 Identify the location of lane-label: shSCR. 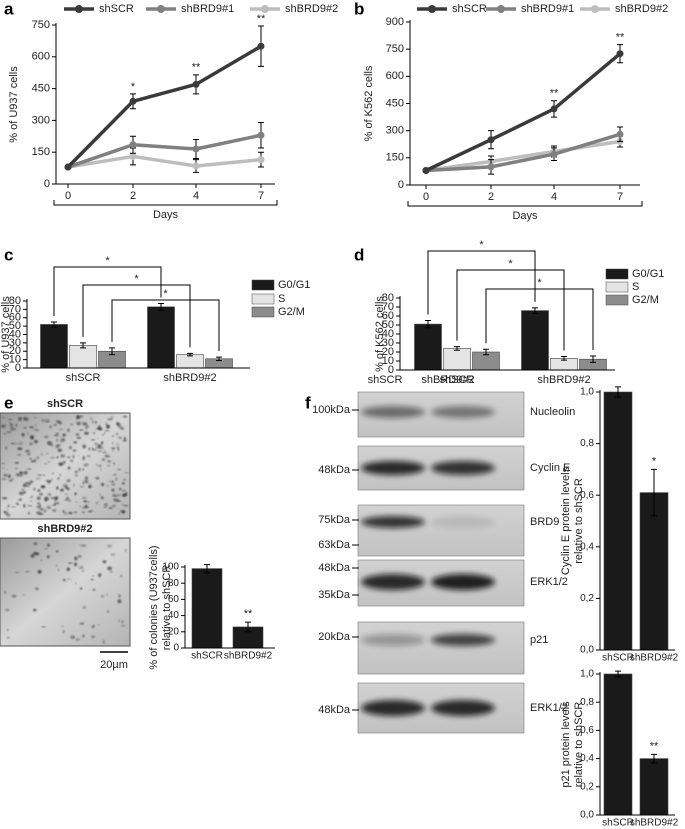
(385, 380).